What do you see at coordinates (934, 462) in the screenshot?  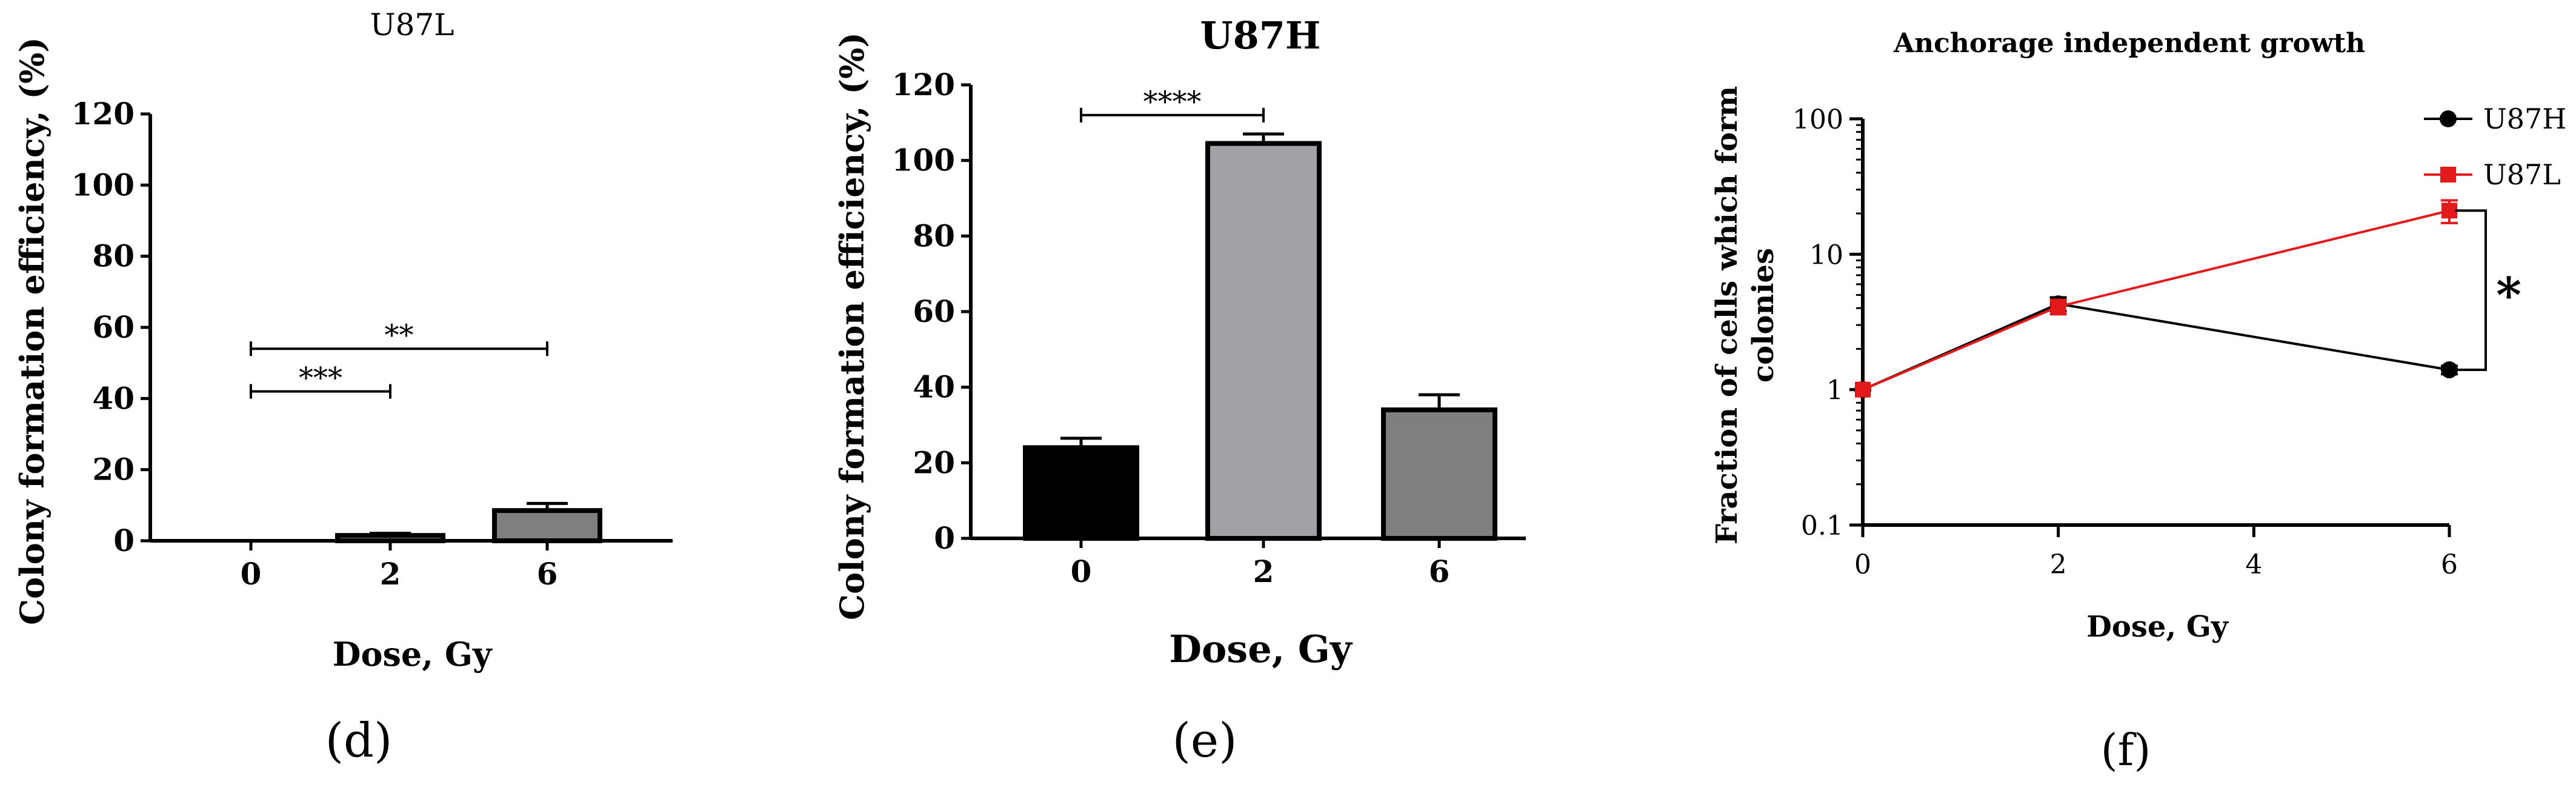 I see `panel-e-y-tick-label: 20` at bounding box center [934, 462].